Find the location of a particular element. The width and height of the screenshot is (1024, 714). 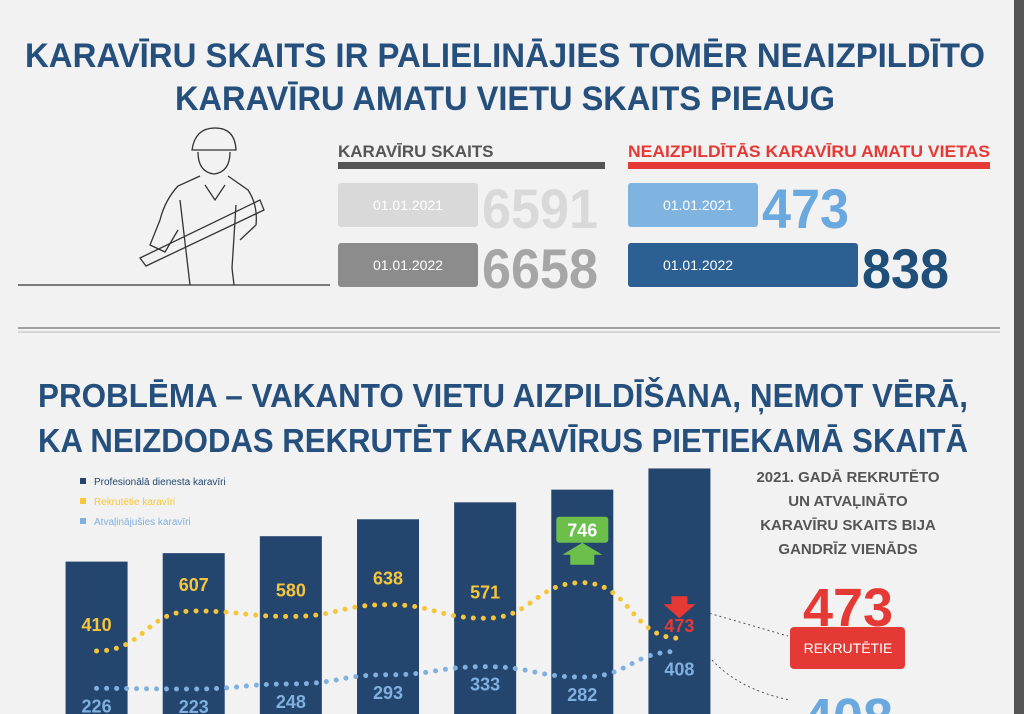

body is located at coordinates (208, 242).